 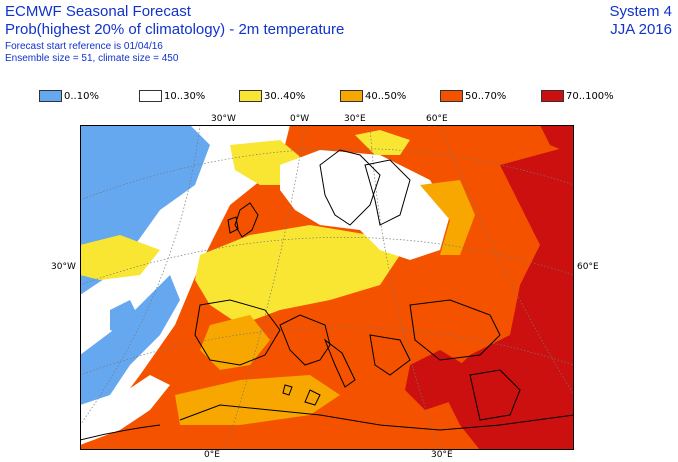 What do you see at coordinates (63, 267) in the screenshot?
I see `lon-label-30w-left: 30°W` at bounding box center [63, 267].